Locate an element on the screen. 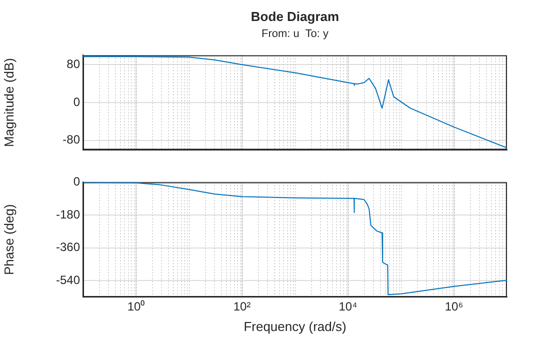  y-tick-label: -360 is located at coordinates (68, 247).